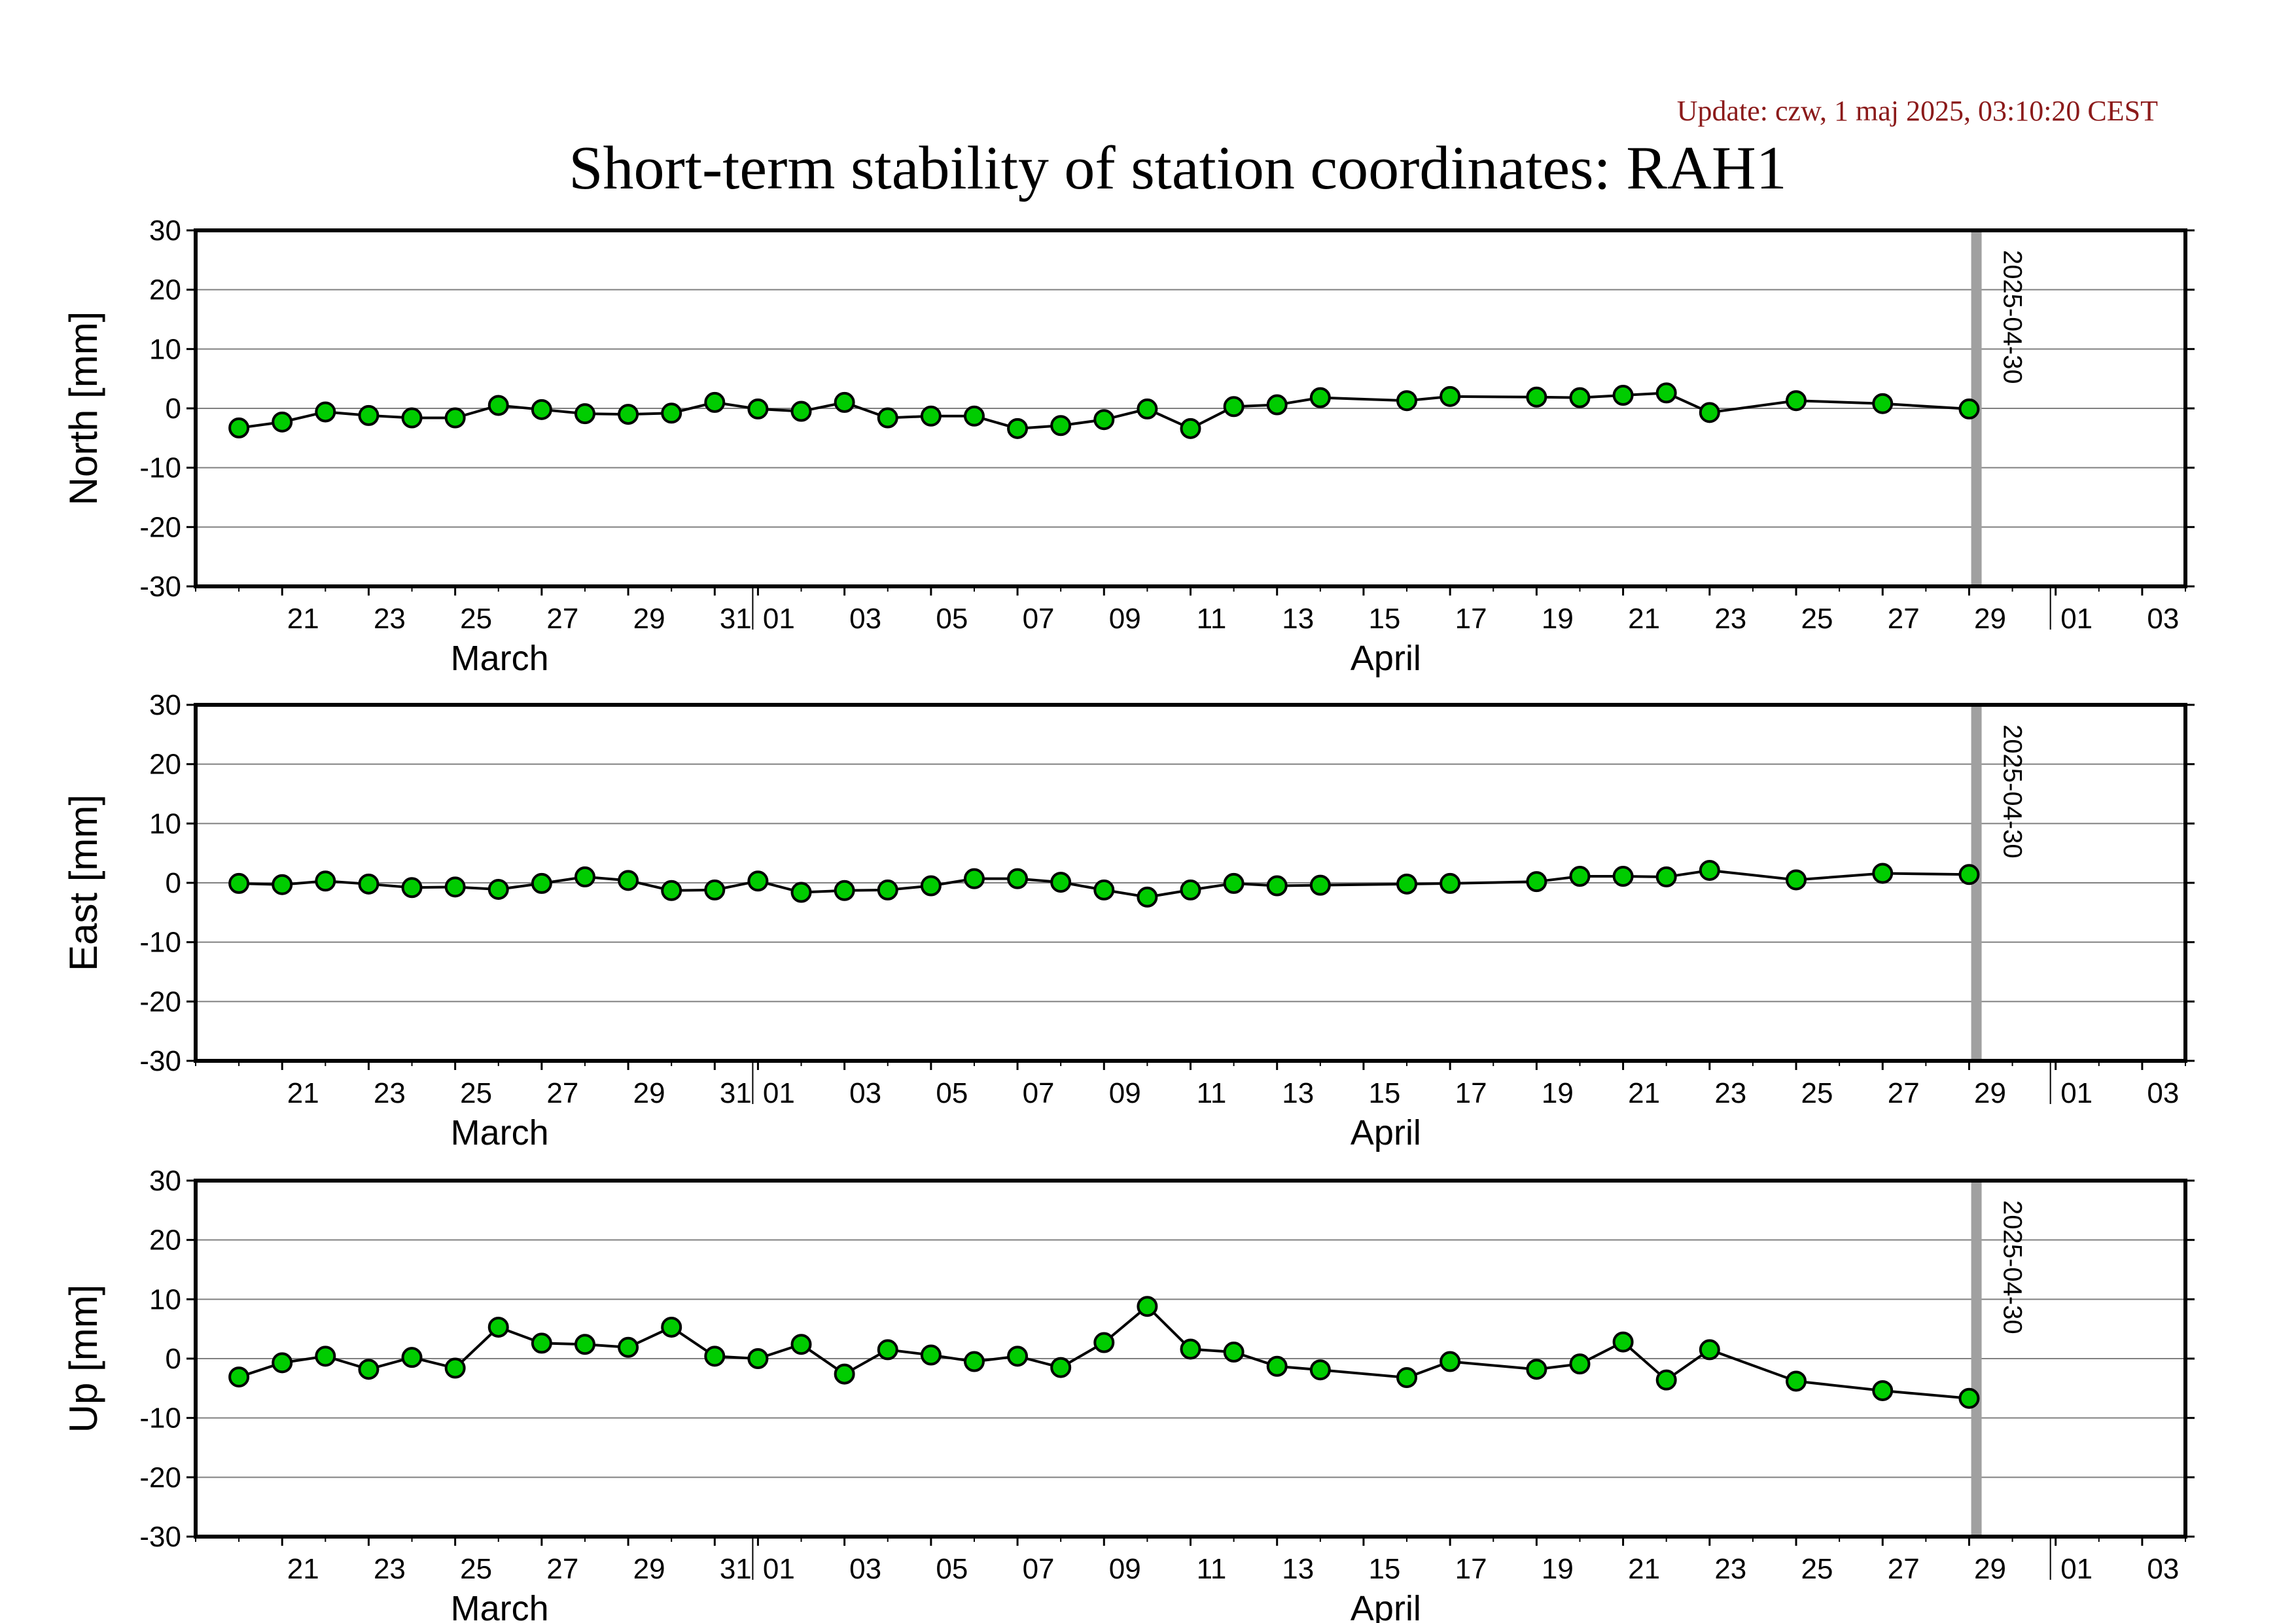 This screenshot has width=2296, height=1623. What do you see at coordinates (1298, 619) in the screenshot?
I see `x-tick-label: 13` at bounding box center [1298, 619].